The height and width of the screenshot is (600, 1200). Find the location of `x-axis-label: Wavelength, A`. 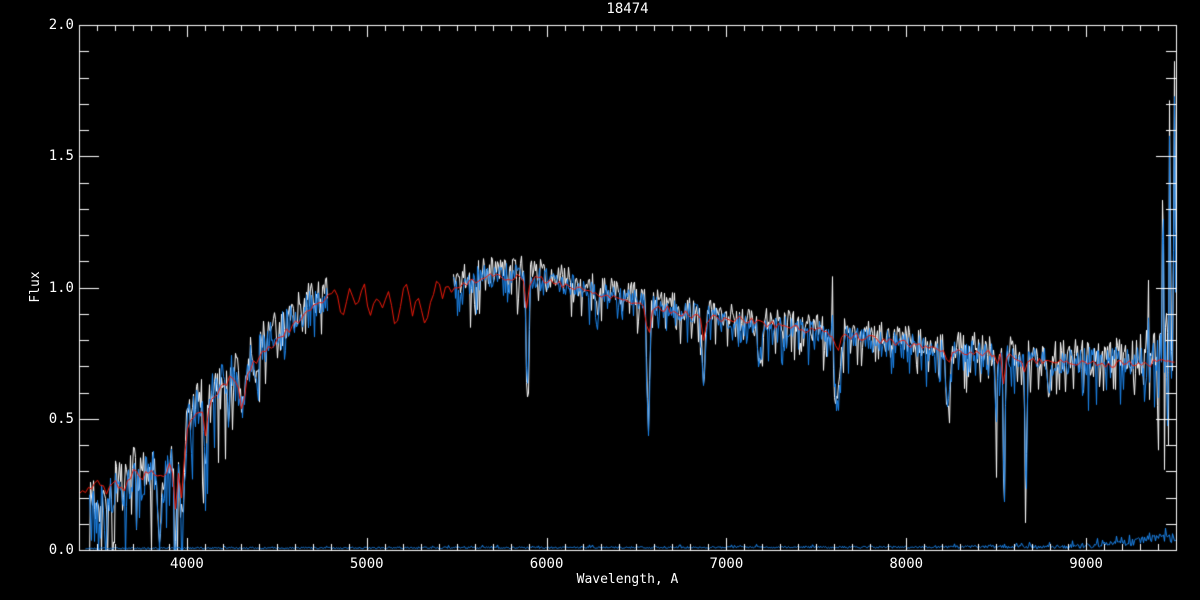

x-axis-label: Wavelength, A is located at coordinates (627, 579).